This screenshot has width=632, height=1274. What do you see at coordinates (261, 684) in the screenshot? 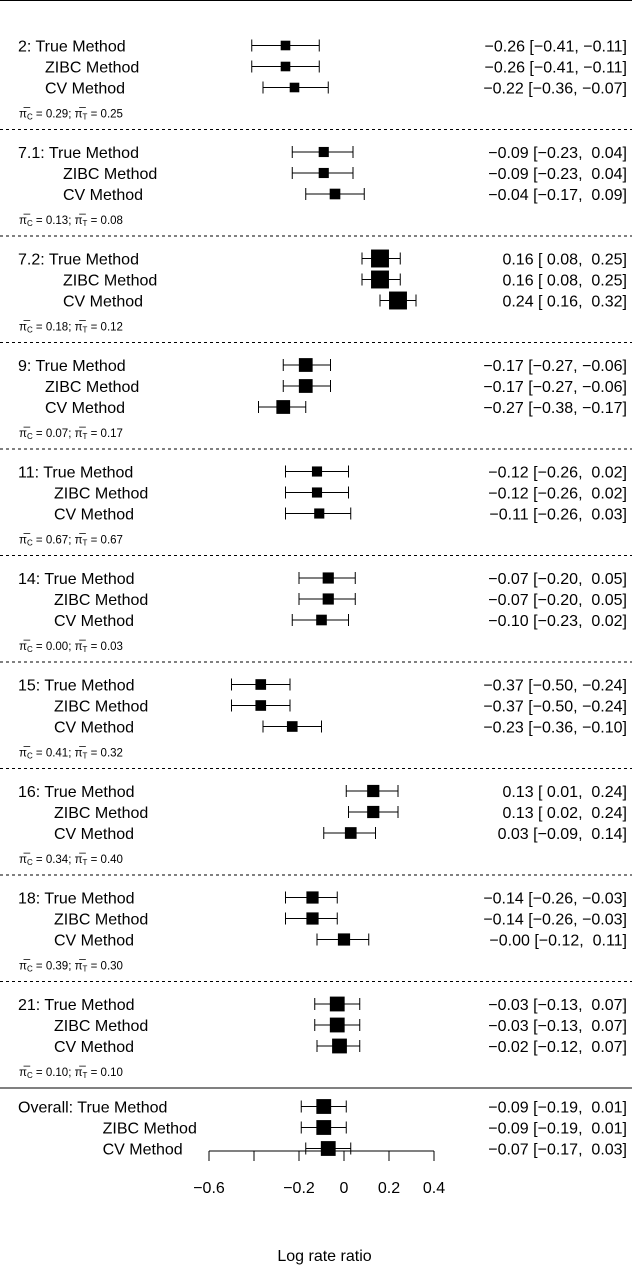
I see `study-15-row-1-estimate-square` at bounding box center [261, 684].